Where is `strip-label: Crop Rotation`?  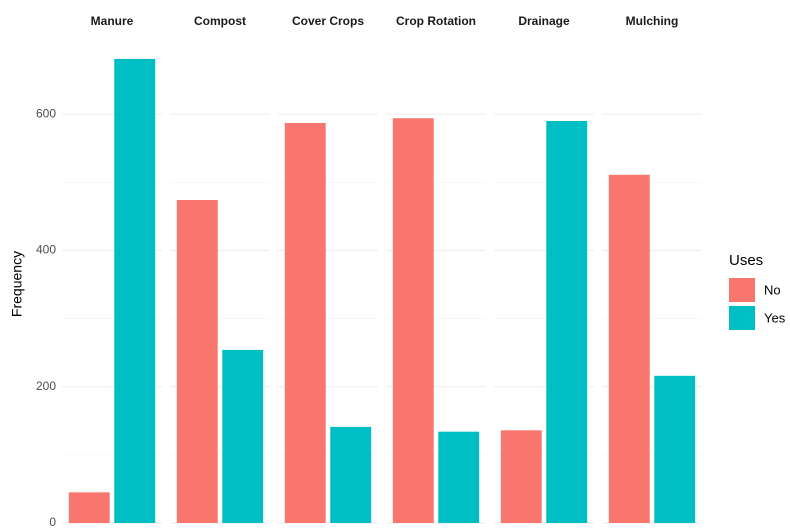 strip-label: Crop Rotation is located at coordinates (436, 21).